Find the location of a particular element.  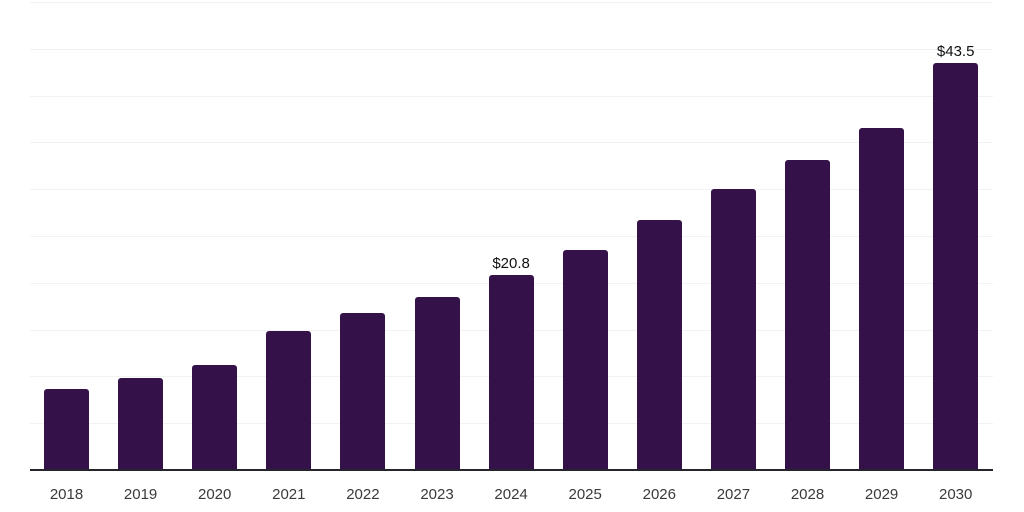

x-tick-label-2029: 2029 is located at coordinates (881, 494).